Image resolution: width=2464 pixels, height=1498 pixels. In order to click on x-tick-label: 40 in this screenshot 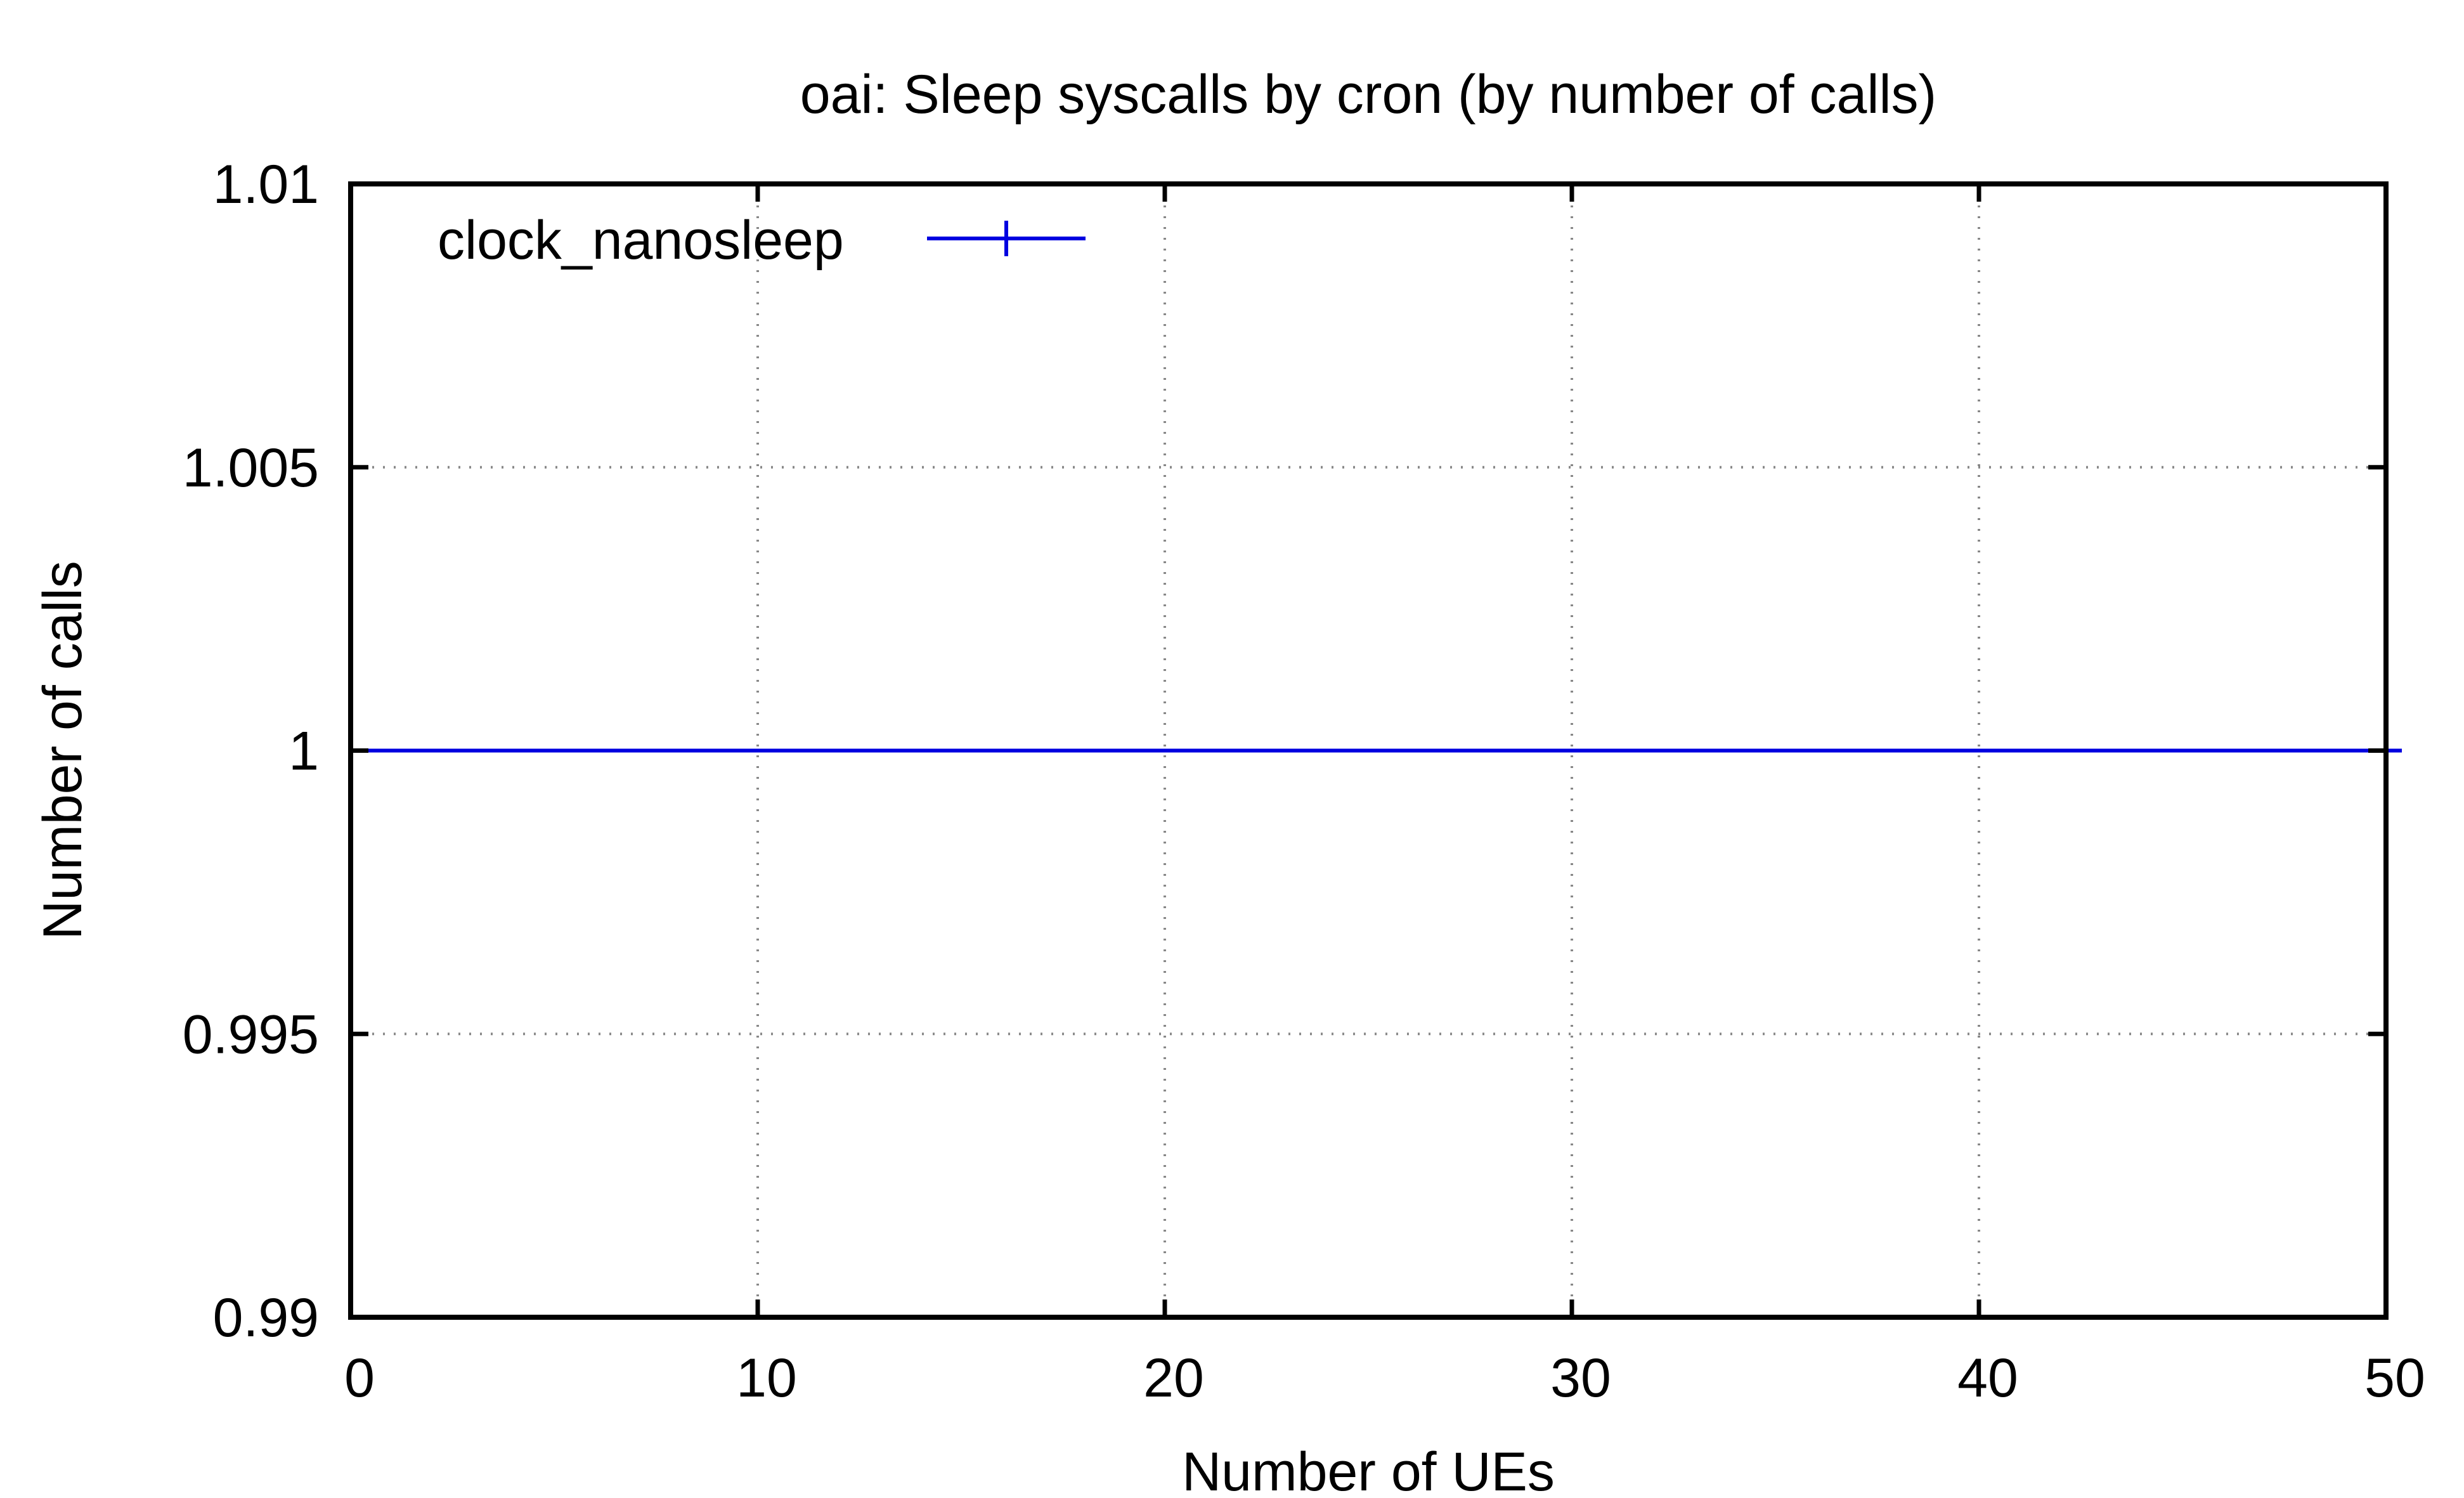, I will do `click(1987, 1379)`.